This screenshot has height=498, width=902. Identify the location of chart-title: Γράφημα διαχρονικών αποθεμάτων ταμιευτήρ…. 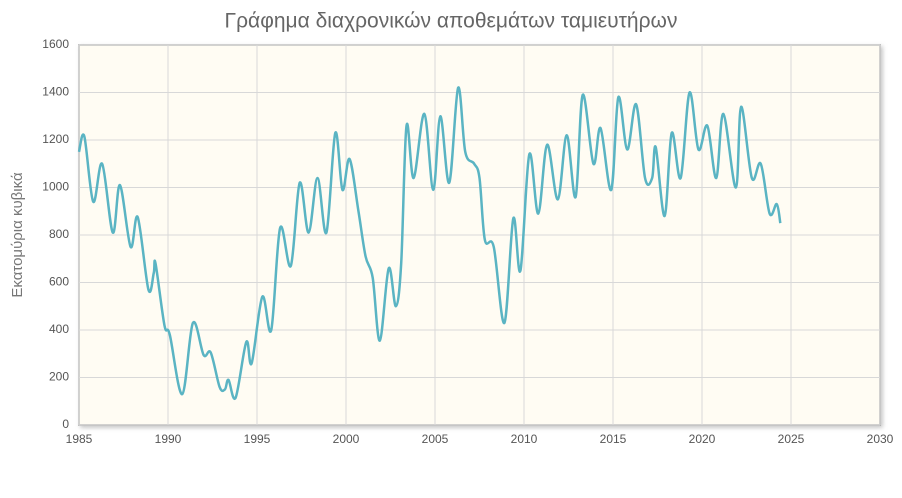
(451, 21).